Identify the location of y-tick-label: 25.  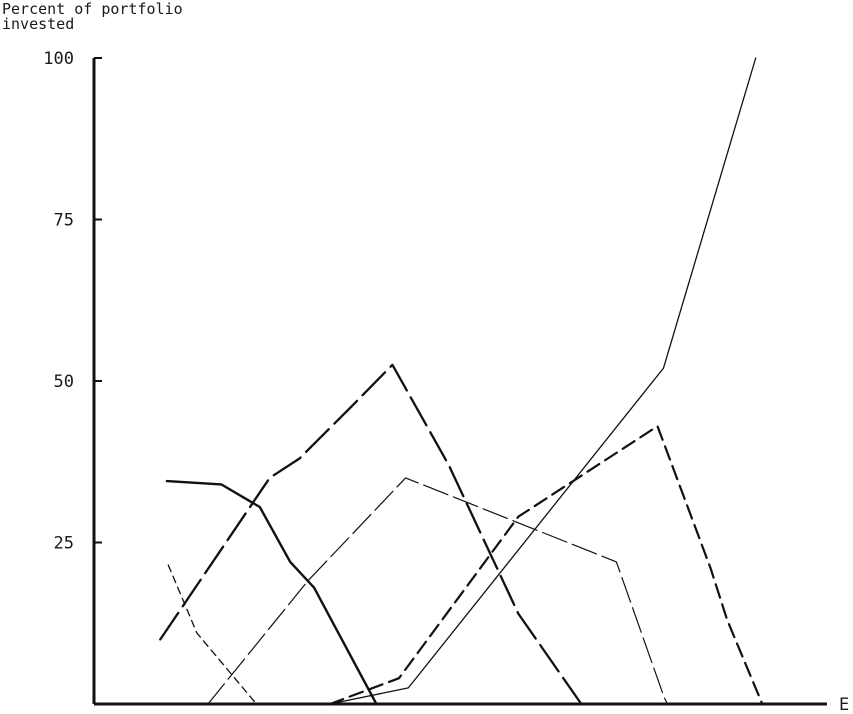
(64, 544).